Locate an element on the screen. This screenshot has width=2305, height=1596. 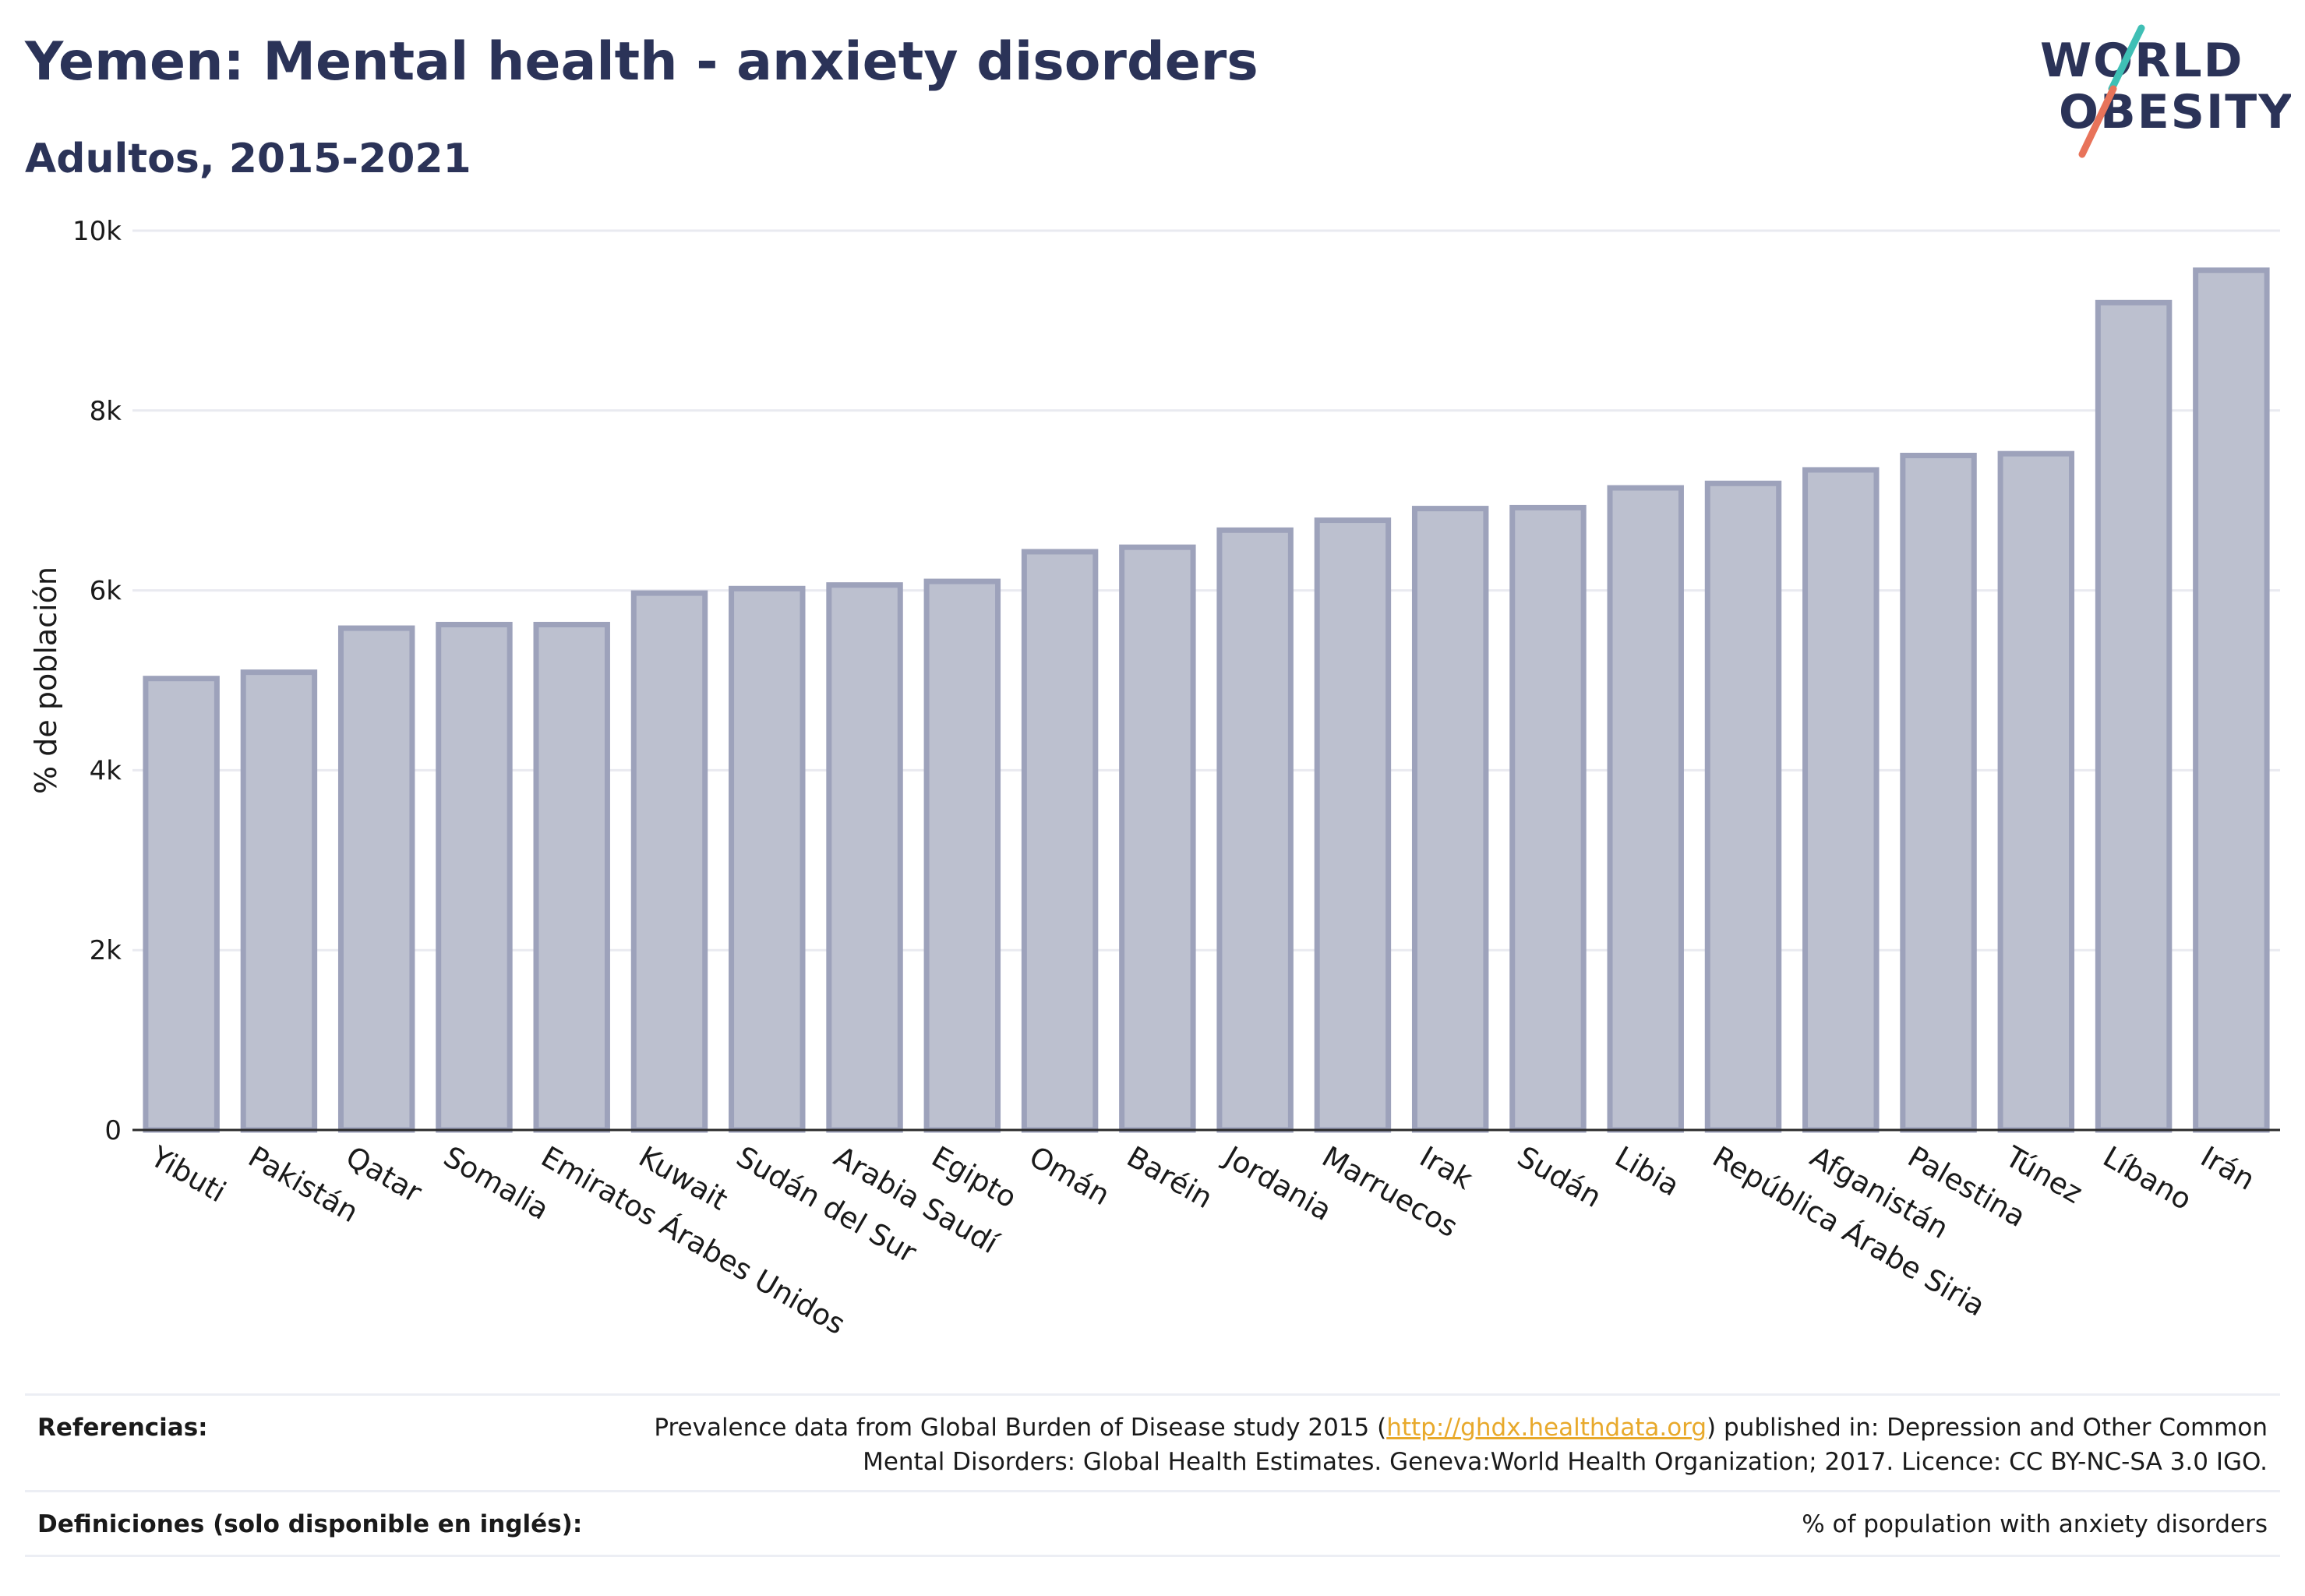
y-tick-label: 8k is located at coordinates (106, 411).